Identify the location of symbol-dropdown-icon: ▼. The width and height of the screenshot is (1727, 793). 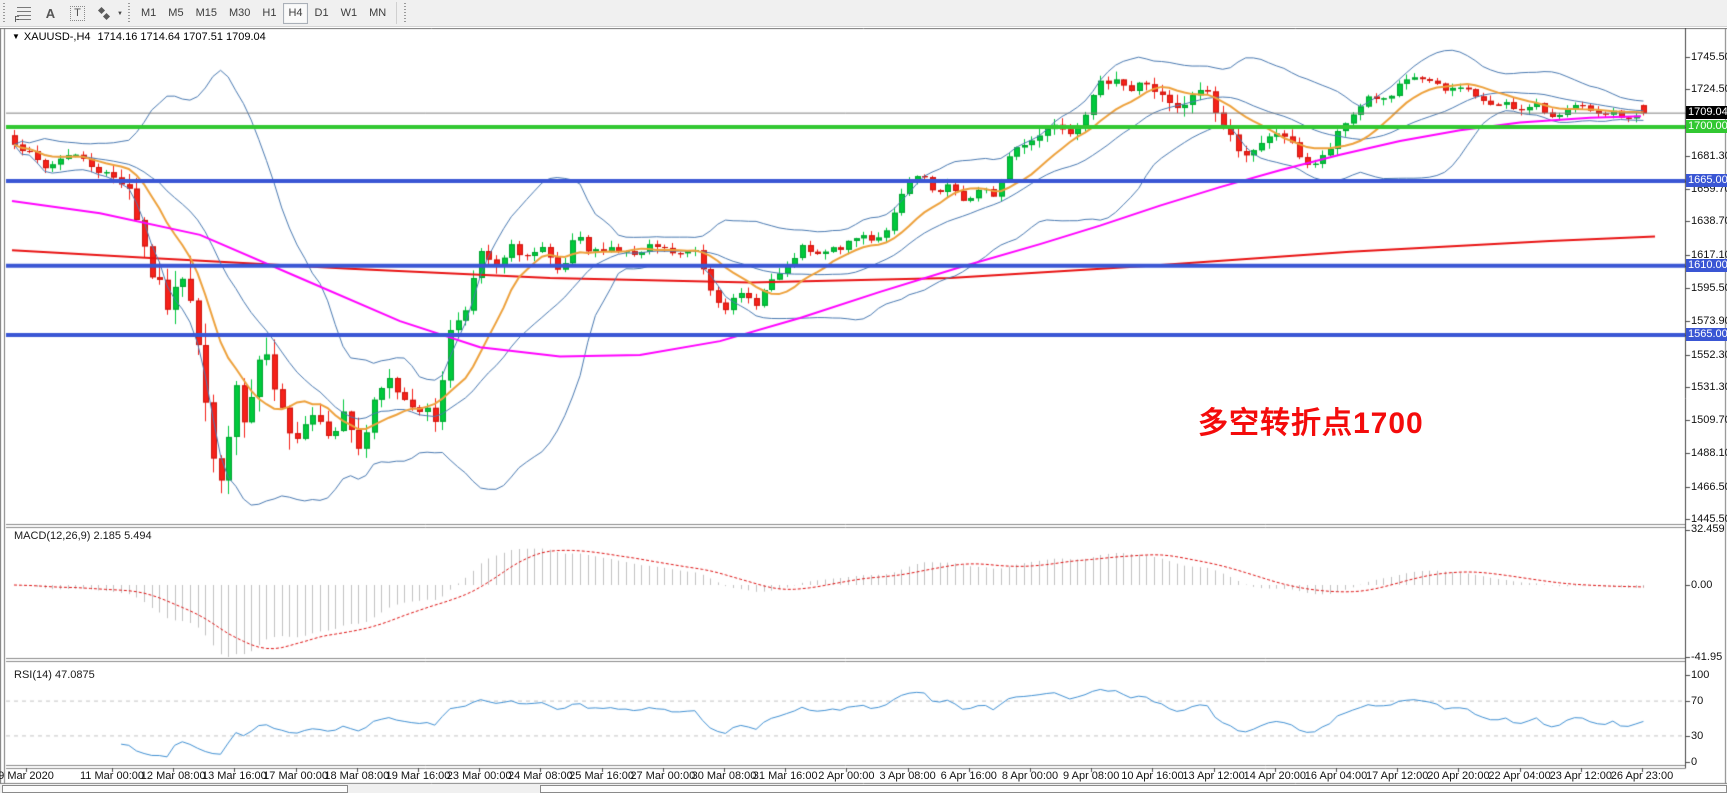
(16, 36).